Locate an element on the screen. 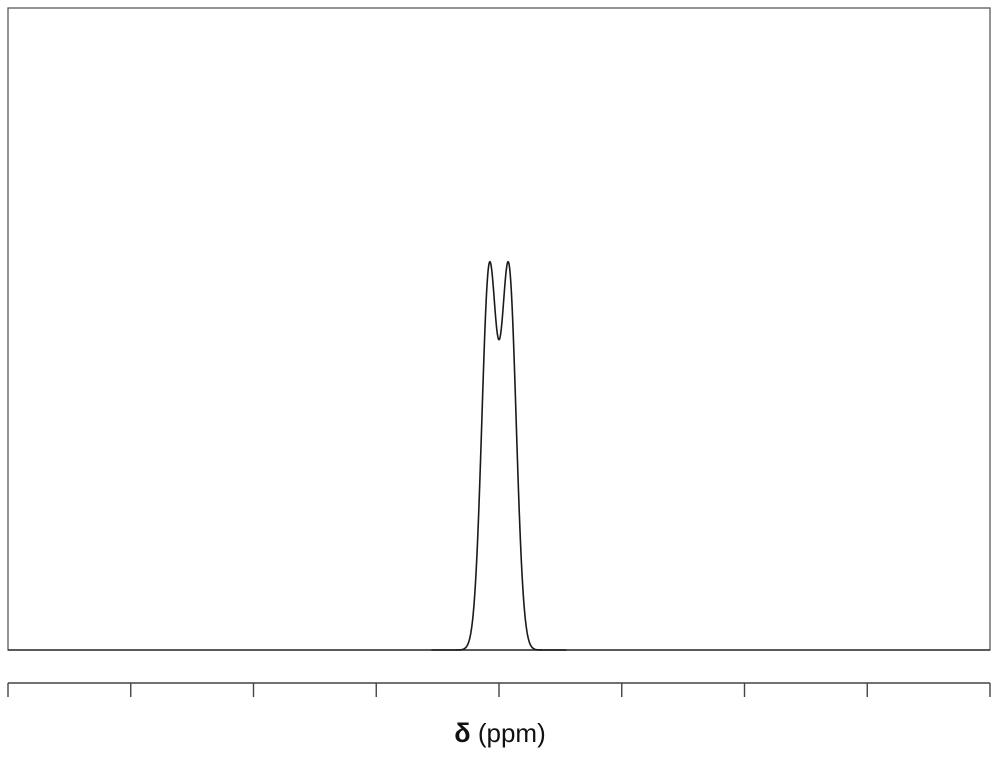  x-axis-symbol: δ is located at coordinates (462, 733).